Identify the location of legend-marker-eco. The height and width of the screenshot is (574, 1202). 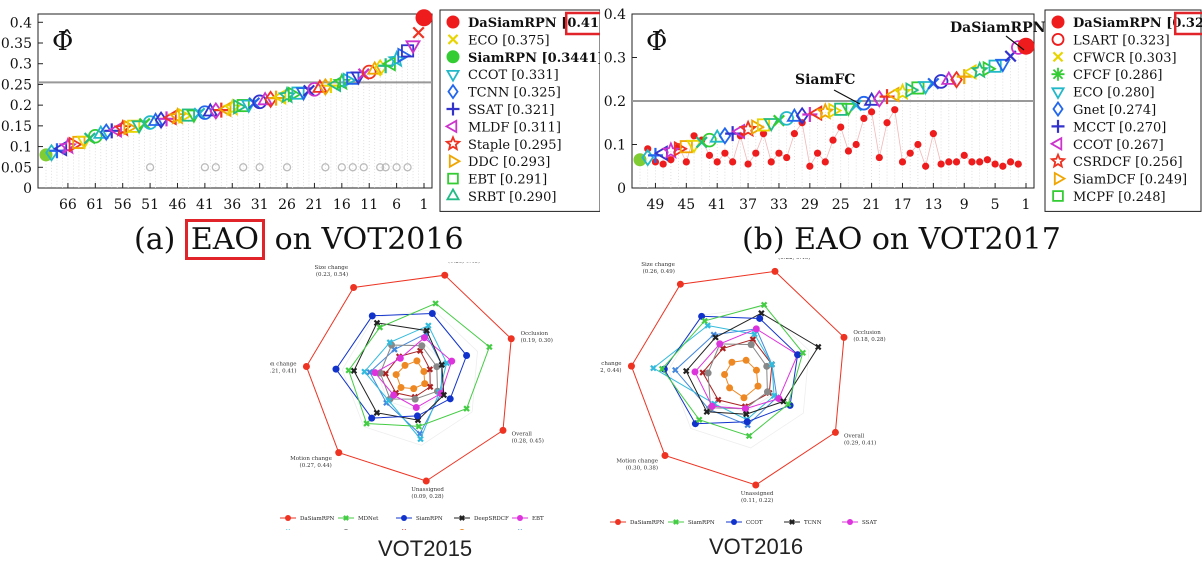
(1058, 93).